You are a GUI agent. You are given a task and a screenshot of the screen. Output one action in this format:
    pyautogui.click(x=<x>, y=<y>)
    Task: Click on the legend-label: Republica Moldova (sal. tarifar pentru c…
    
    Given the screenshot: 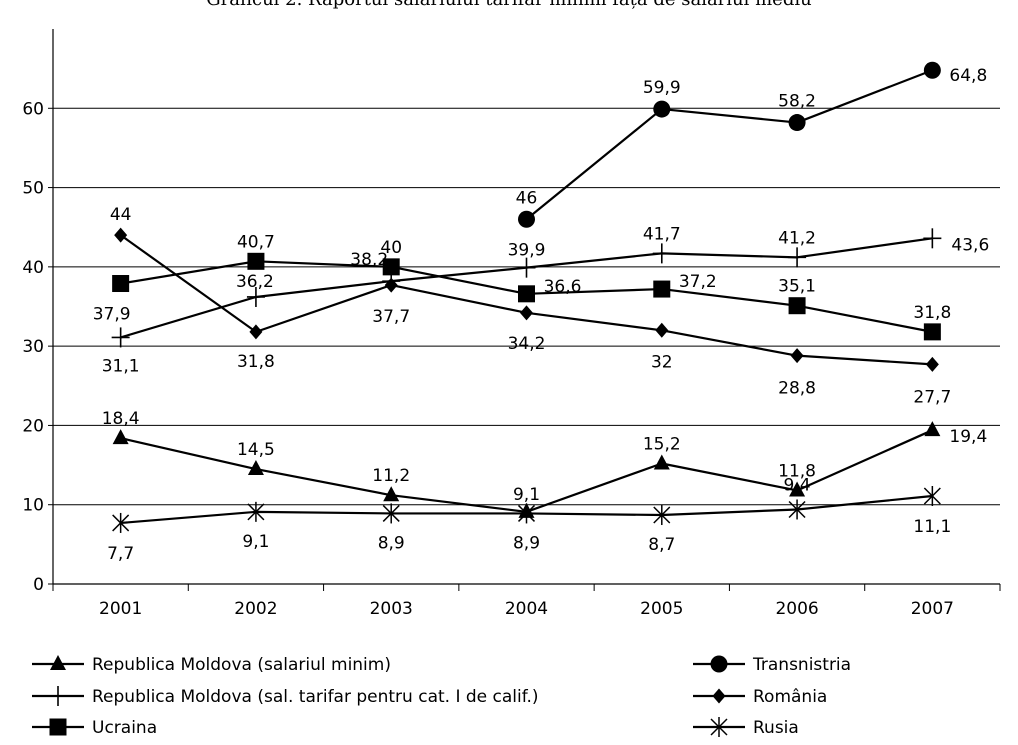 What is the action you would take?
    pyautogui.click(x=315, y=697)
    